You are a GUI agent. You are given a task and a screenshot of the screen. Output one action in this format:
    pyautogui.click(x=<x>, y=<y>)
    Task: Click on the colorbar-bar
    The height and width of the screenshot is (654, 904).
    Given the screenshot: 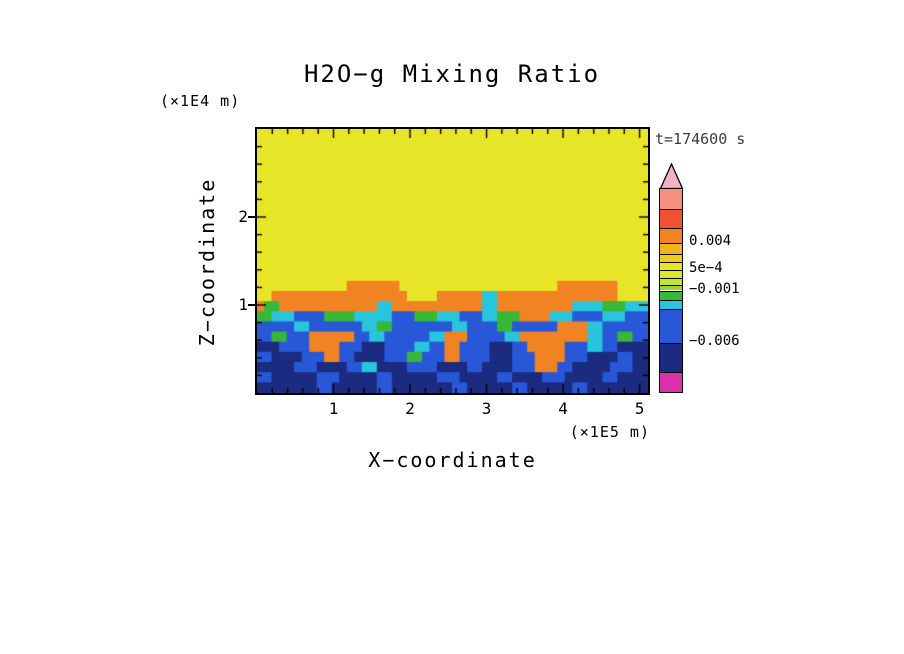 What is the action you would take?
    pyautogui.click(x=671, y=290)
    